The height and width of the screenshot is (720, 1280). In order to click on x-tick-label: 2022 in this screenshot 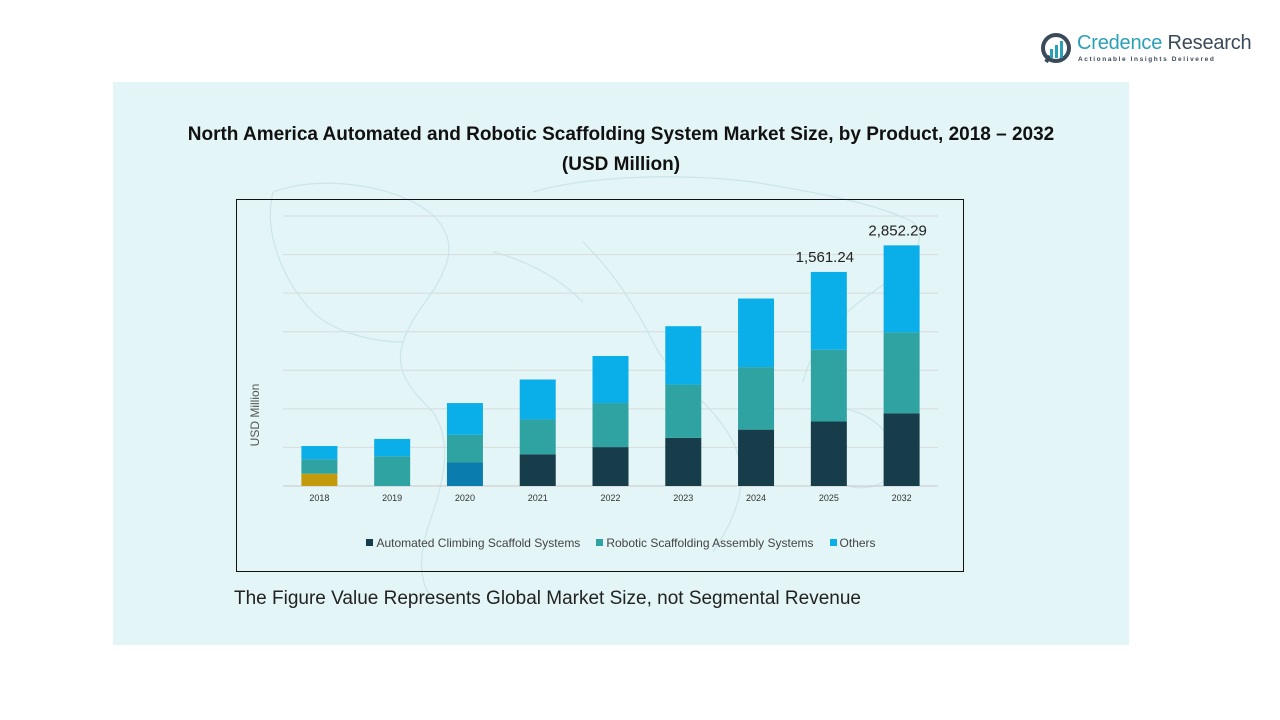, I will do `click(610, 498)`.